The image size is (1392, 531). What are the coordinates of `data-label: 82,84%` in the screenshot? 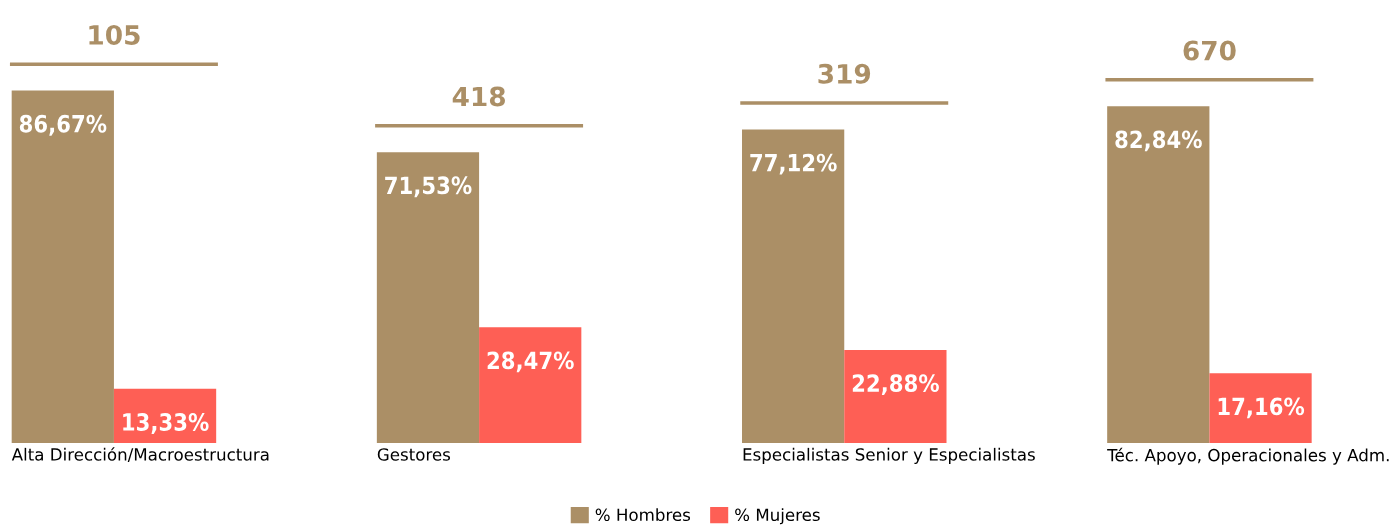 It's located at (1158, 141).